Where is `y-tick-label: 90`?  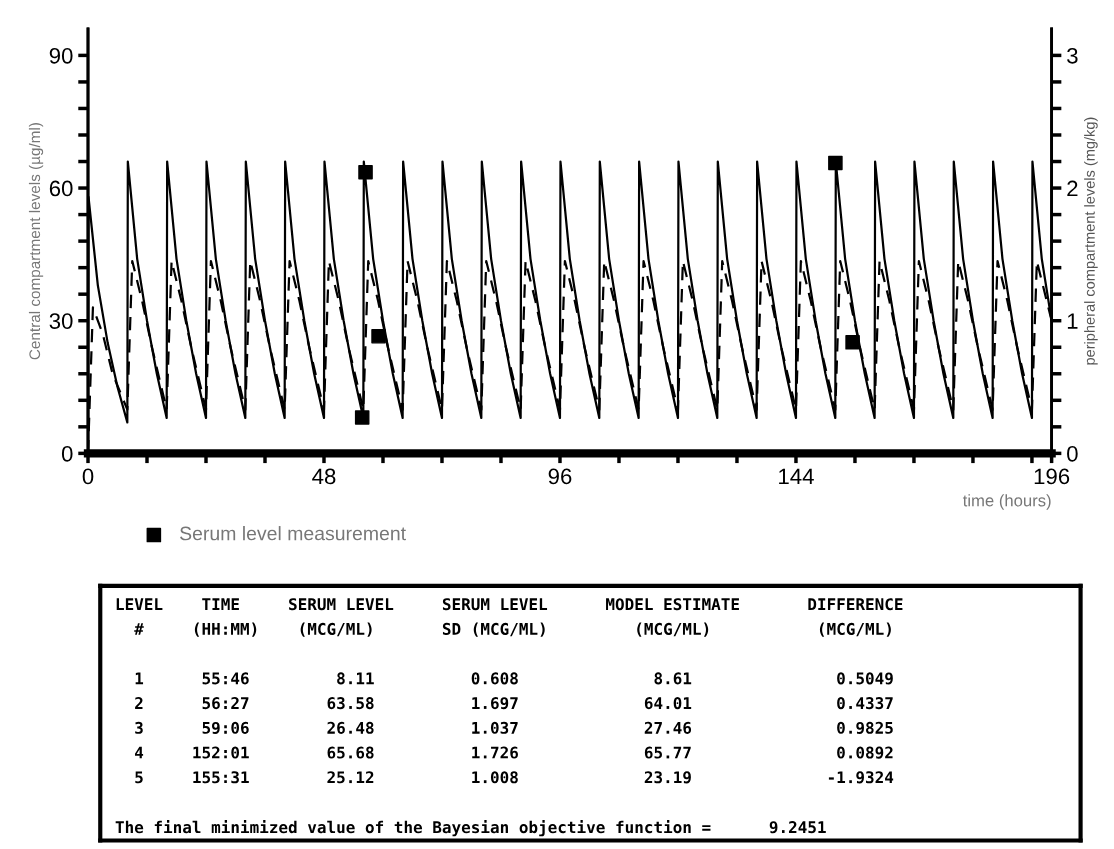
y-tick-label: 90 is located at coordinates (61, 55).